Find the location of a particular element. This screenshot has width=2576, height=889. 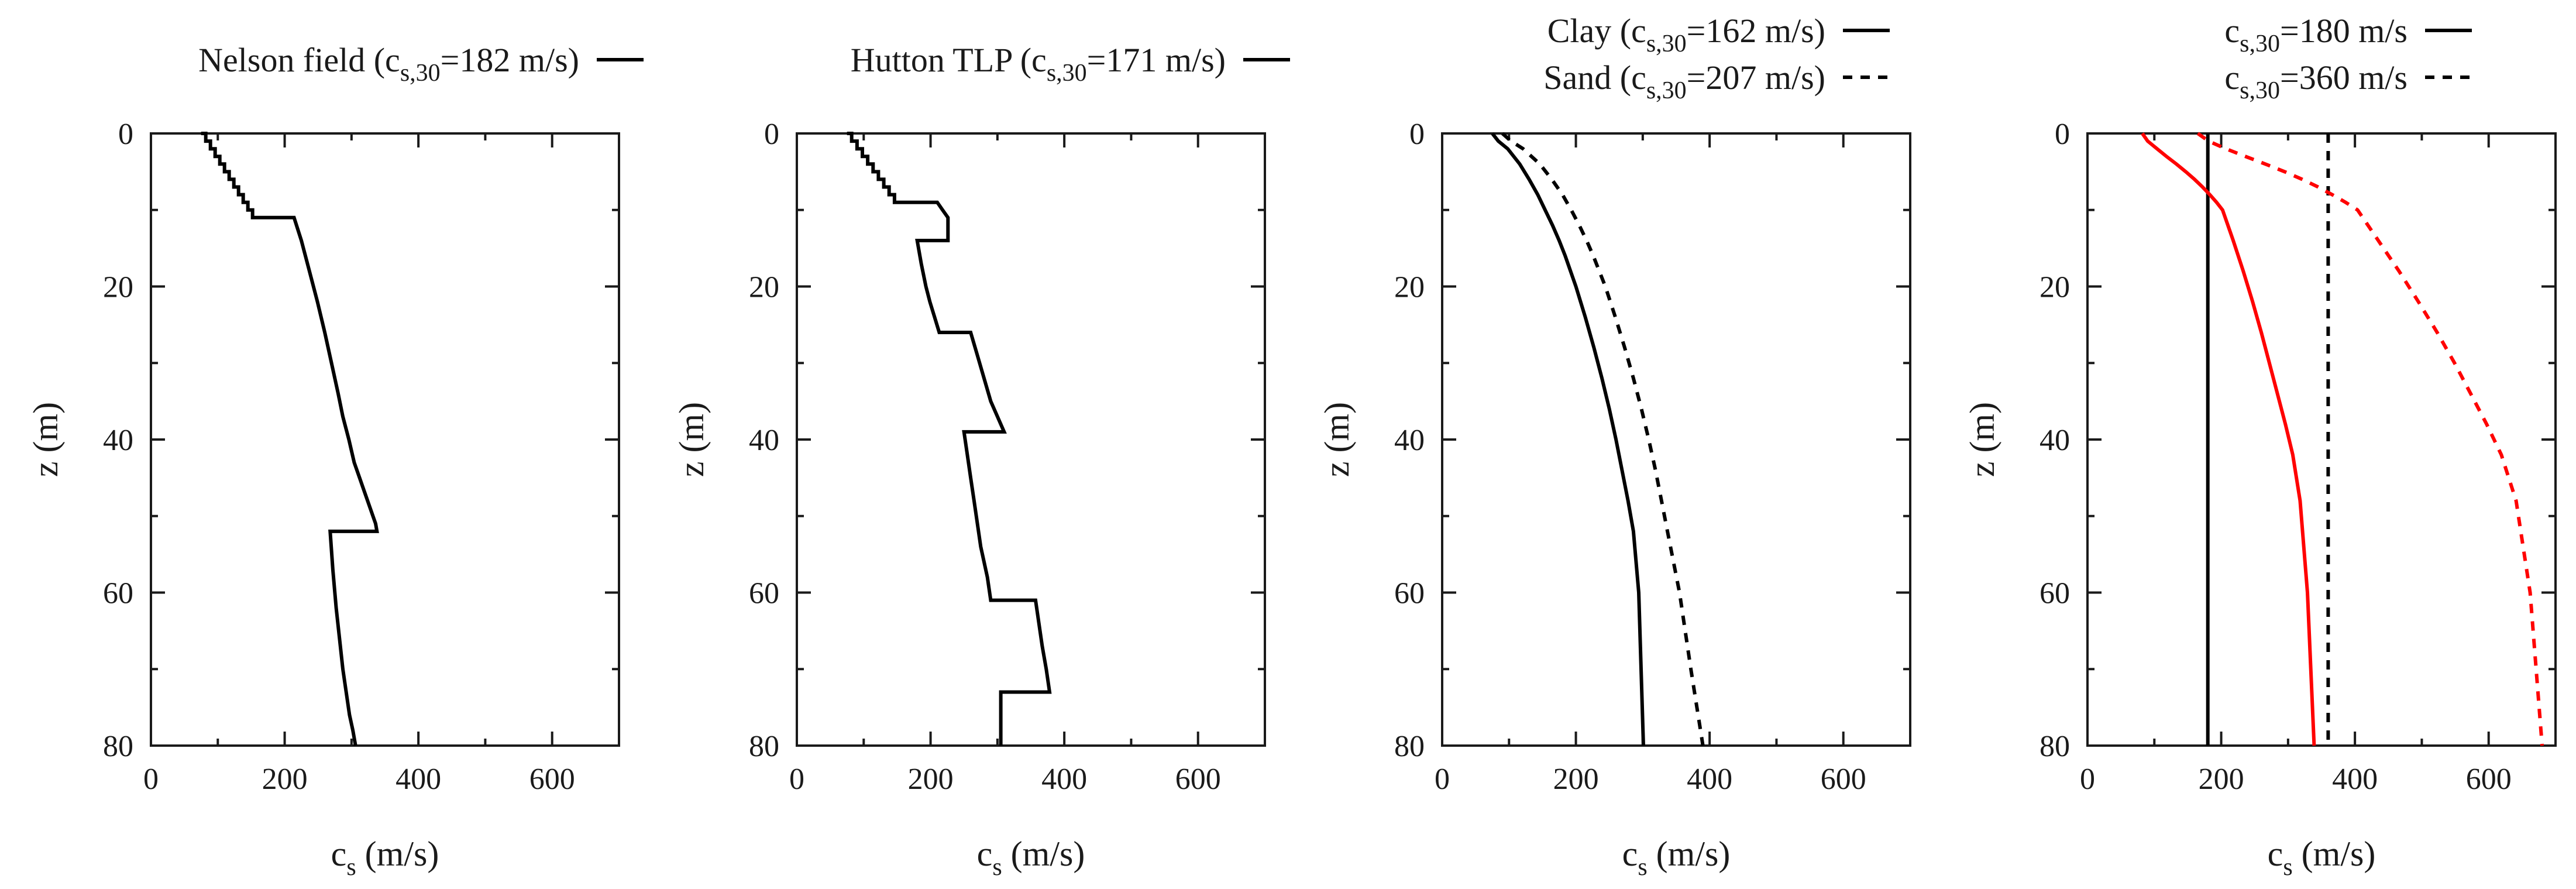

legend-label-1: Clay (cs,30=162 m/s) is located at coordinates (1686, 35).